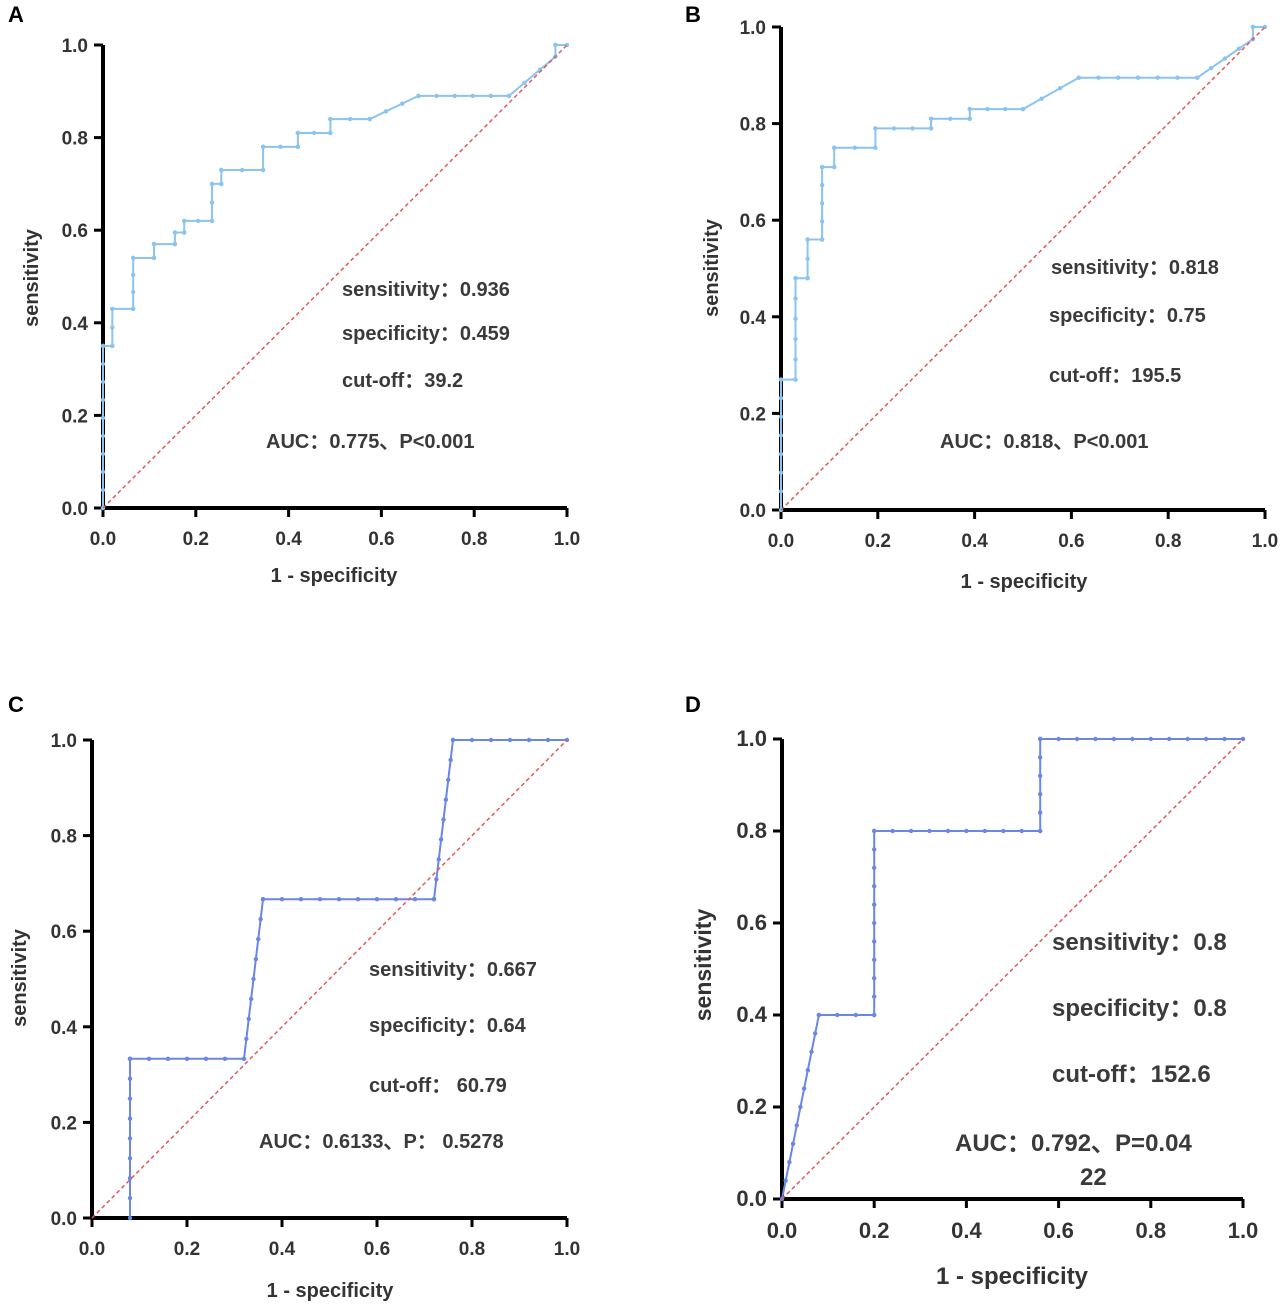 Image resolution: width=1287 pixels, height=1307 pixels. Describe the element at coordinates (751, 1198) in the screenshot. I see `y-tick-label: 0.0` at that location.